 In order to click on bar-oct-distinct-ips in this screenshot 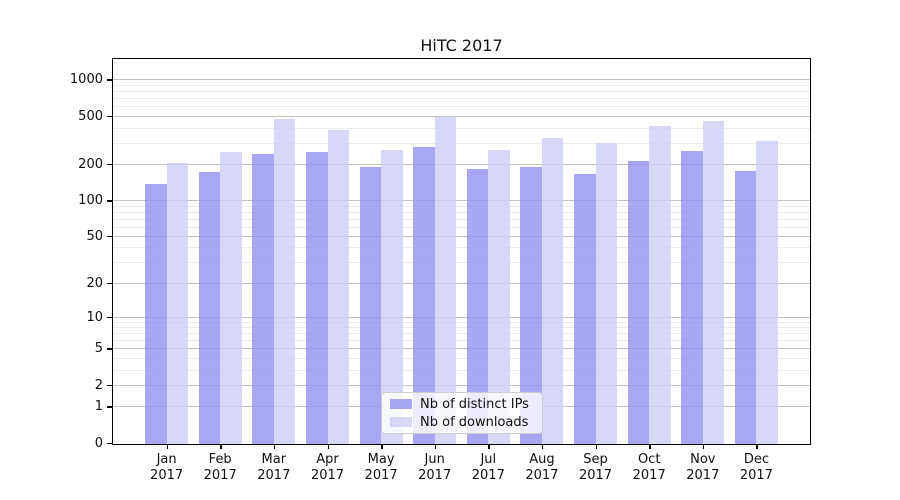, I will do `click(638, 302)`.